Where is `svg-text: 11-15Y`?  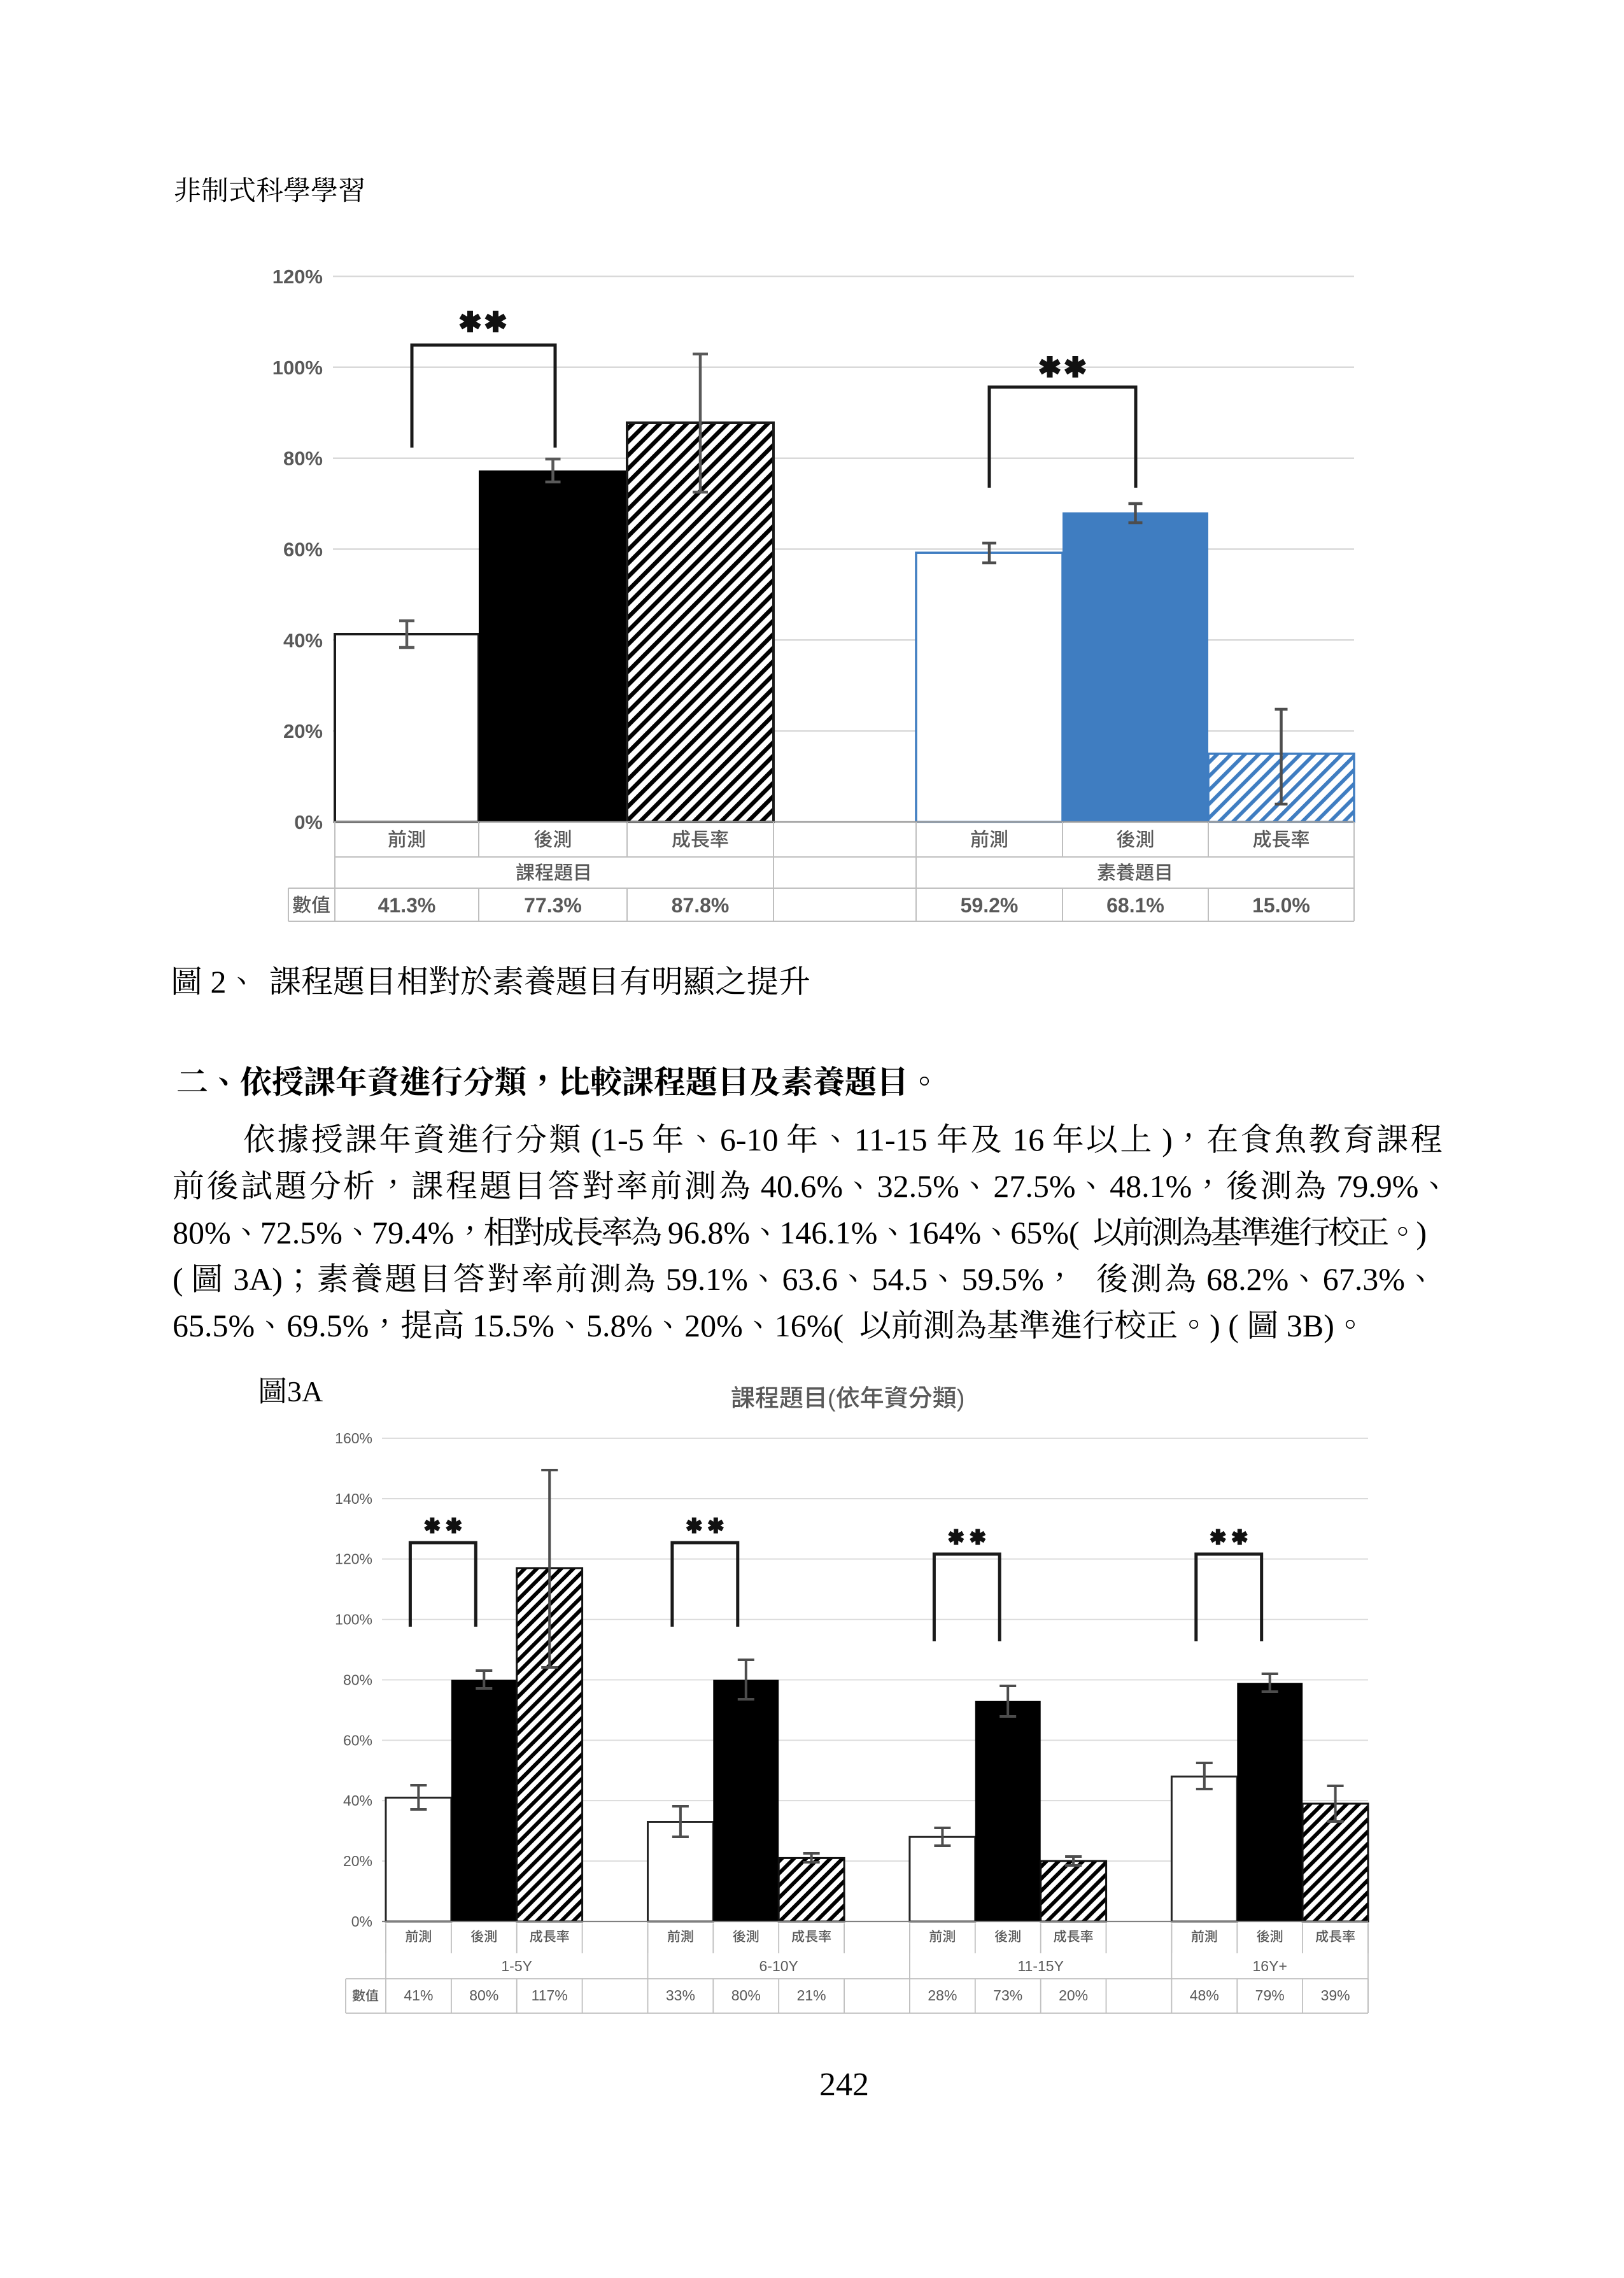 svg-text: 11-15Y is located at coordinates (1040, 1966).